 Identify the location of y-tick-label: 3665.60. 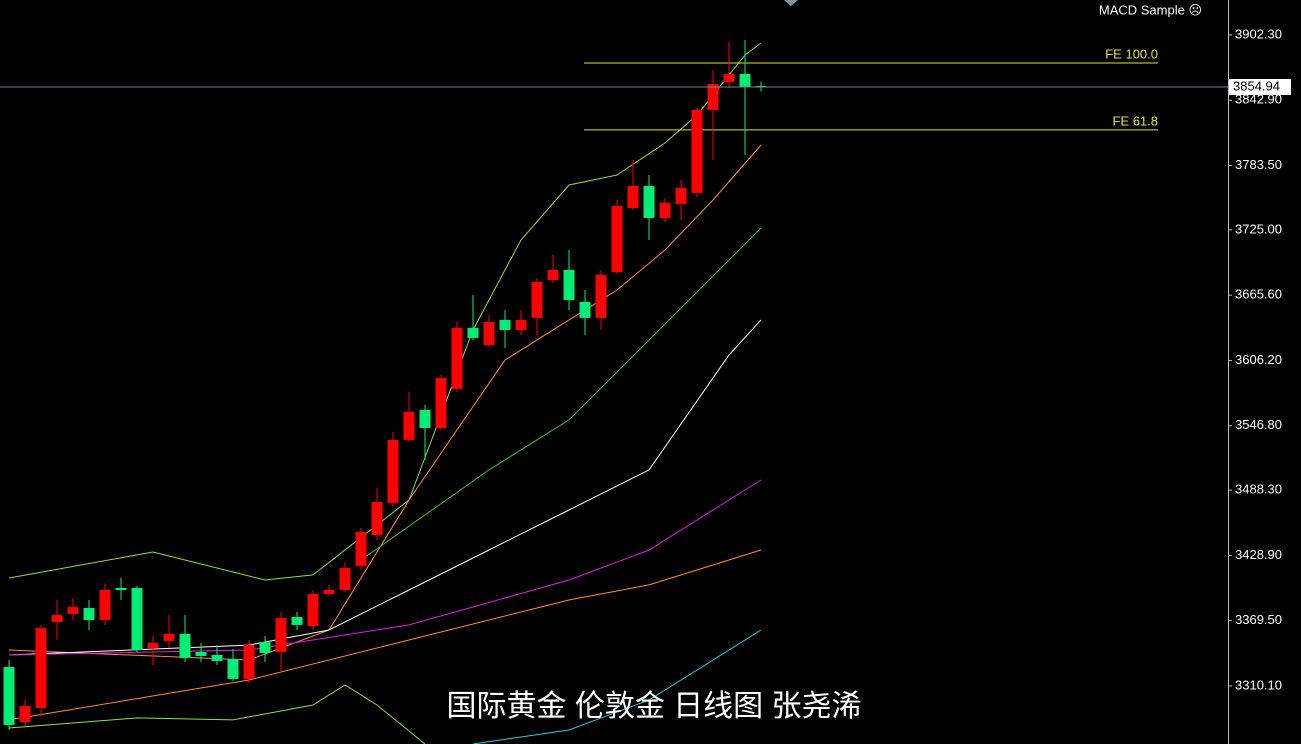
(1258, 294).